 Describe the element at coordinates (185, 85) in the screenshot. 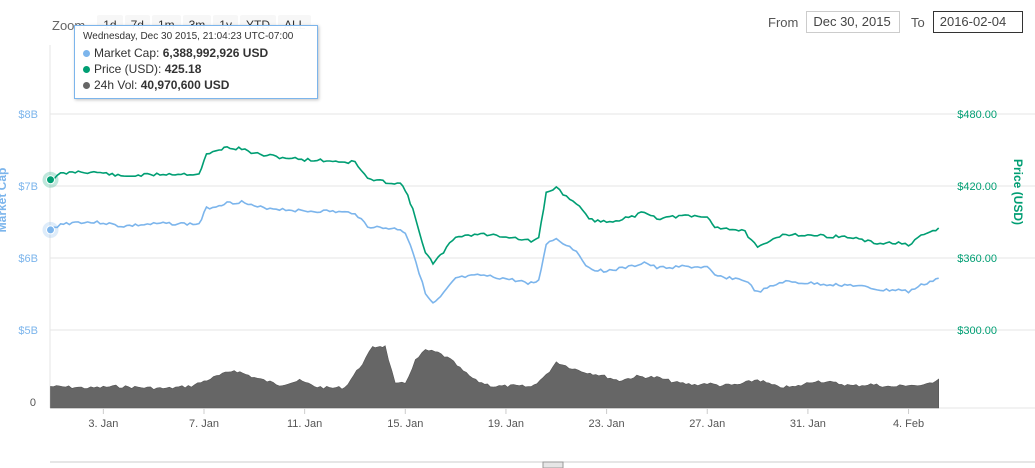

I see `tooltip-value: 40,970,600 USD` at that location.